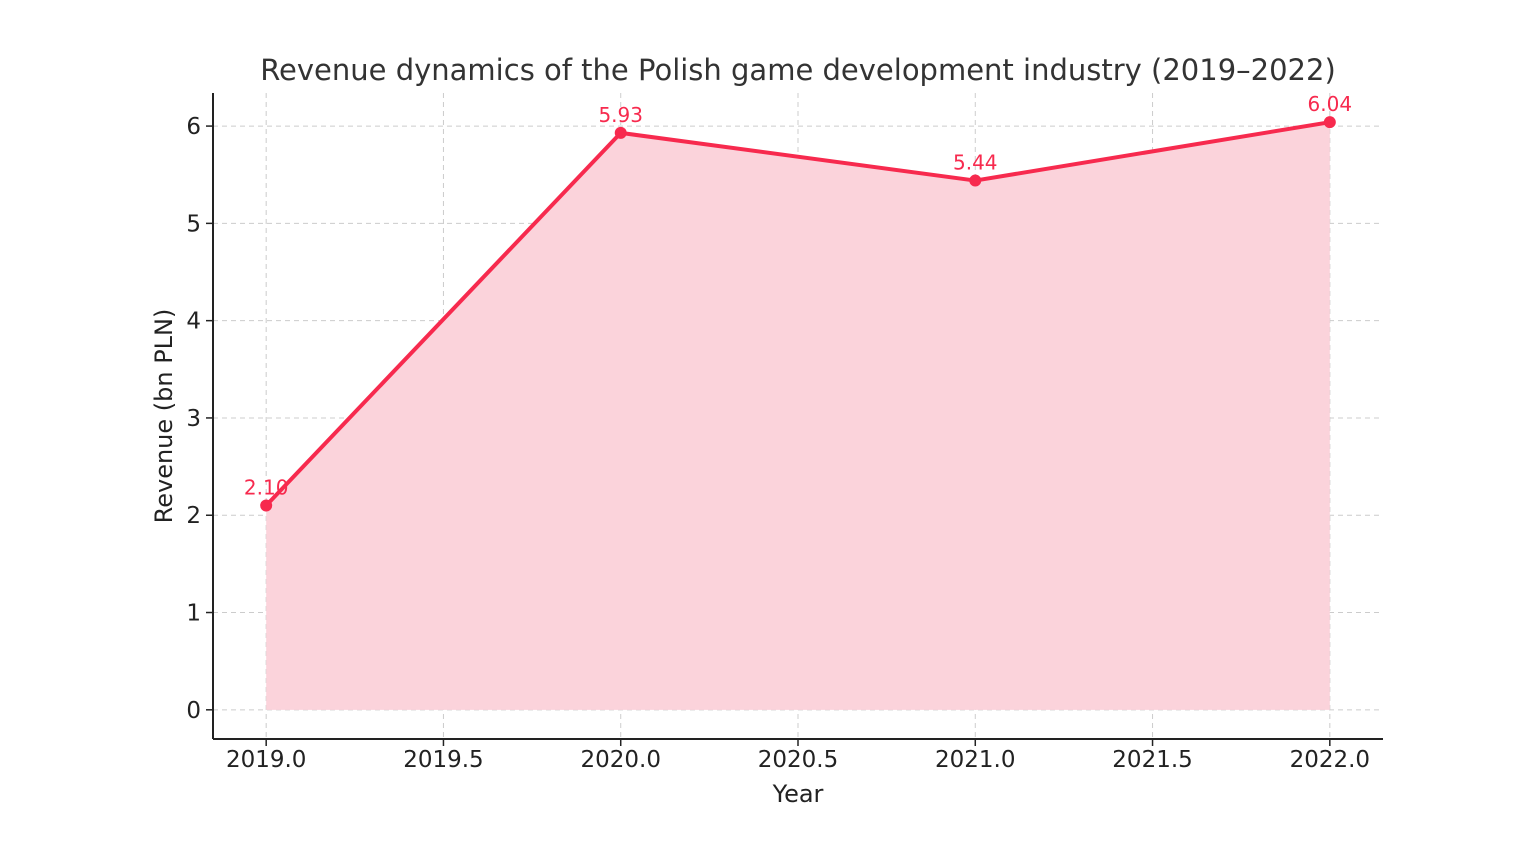  What do you see at coordinates (975, 760) in the screenshot?
I see `x-tick-label: 2021.0` at bounding box center [975, 760].